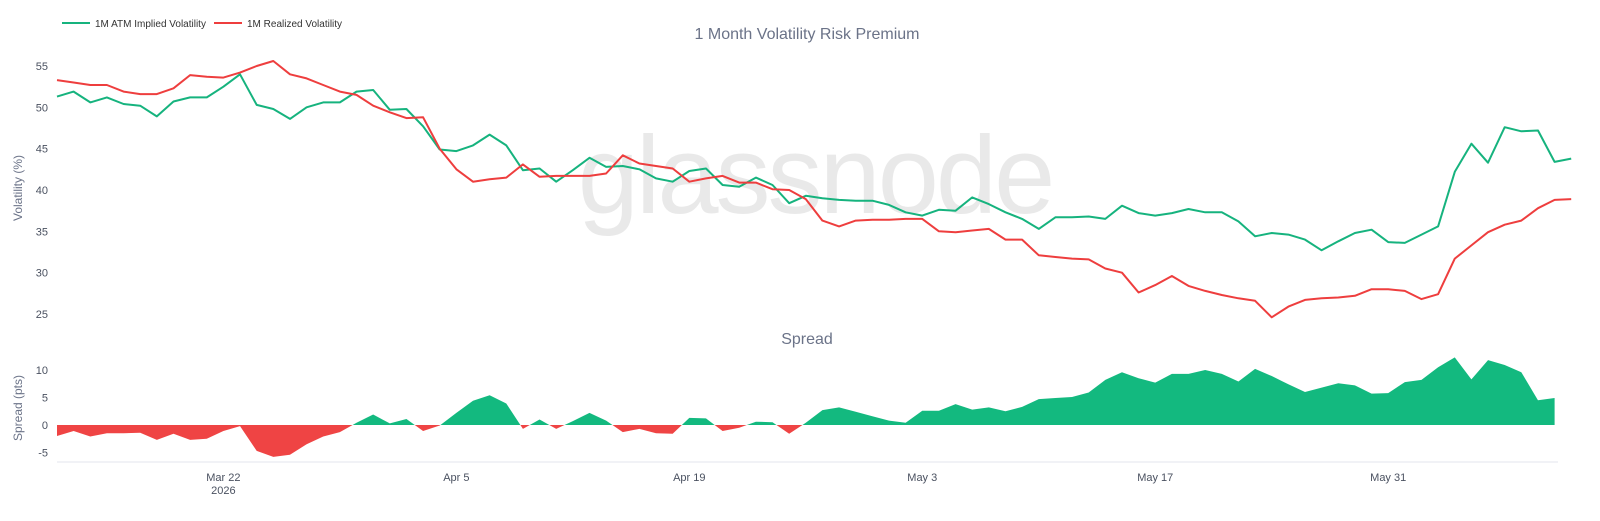 The height and width of the screenshot is (521, 1600). I want to click on top-y-tick-label: 40, so click(42, 191).